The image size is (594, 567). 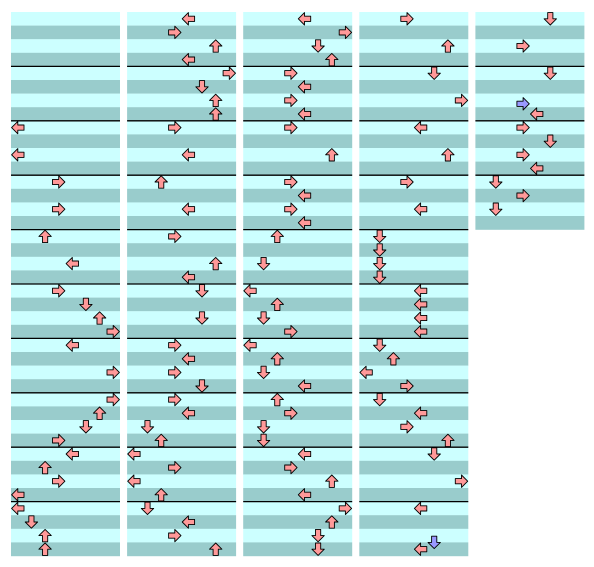 I want to click on chart-column, so click(x=530, y=121).